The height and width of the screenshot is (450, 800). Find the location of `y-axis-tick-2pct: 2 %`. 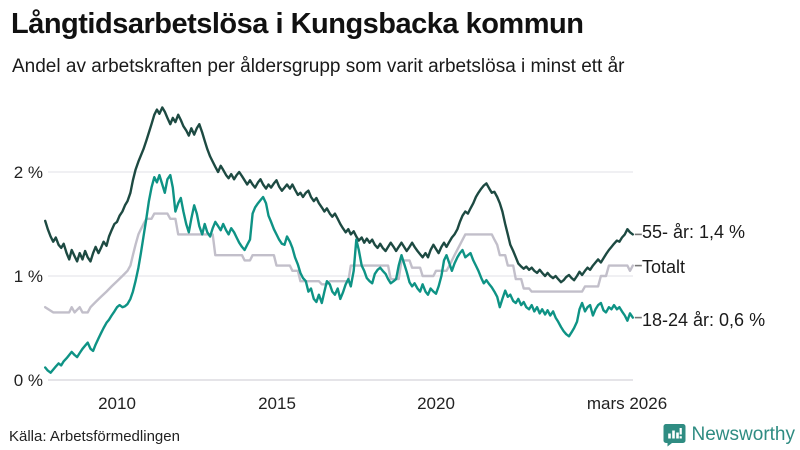

y-axis-tick-2pct: 2 % is located at coordinates (28, 172).